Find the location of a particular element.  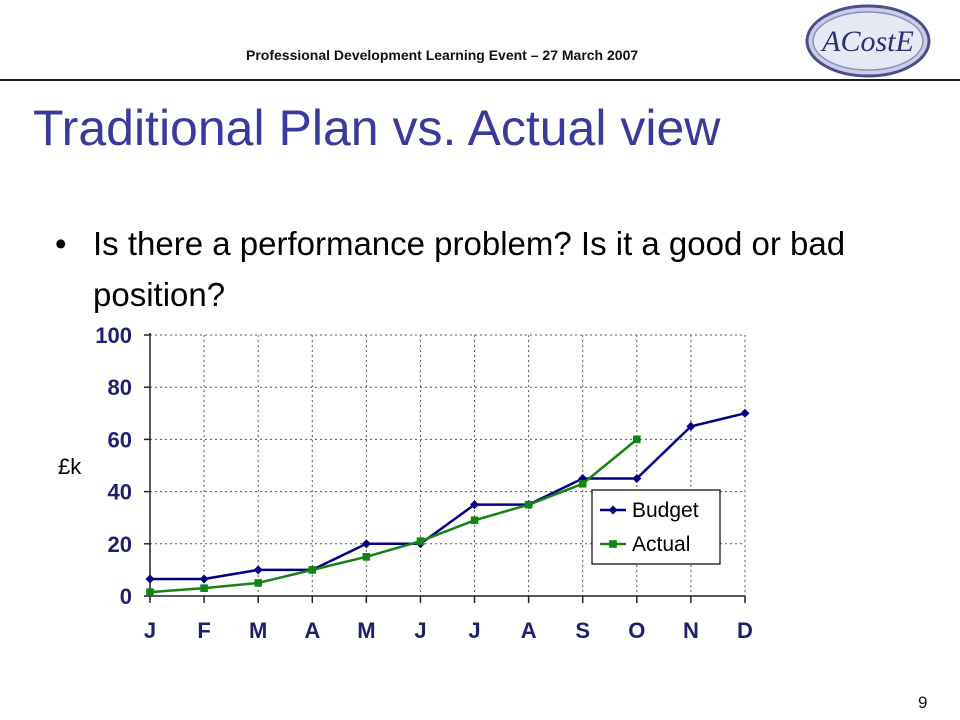

legend-box is located at coordinates (656, 527).